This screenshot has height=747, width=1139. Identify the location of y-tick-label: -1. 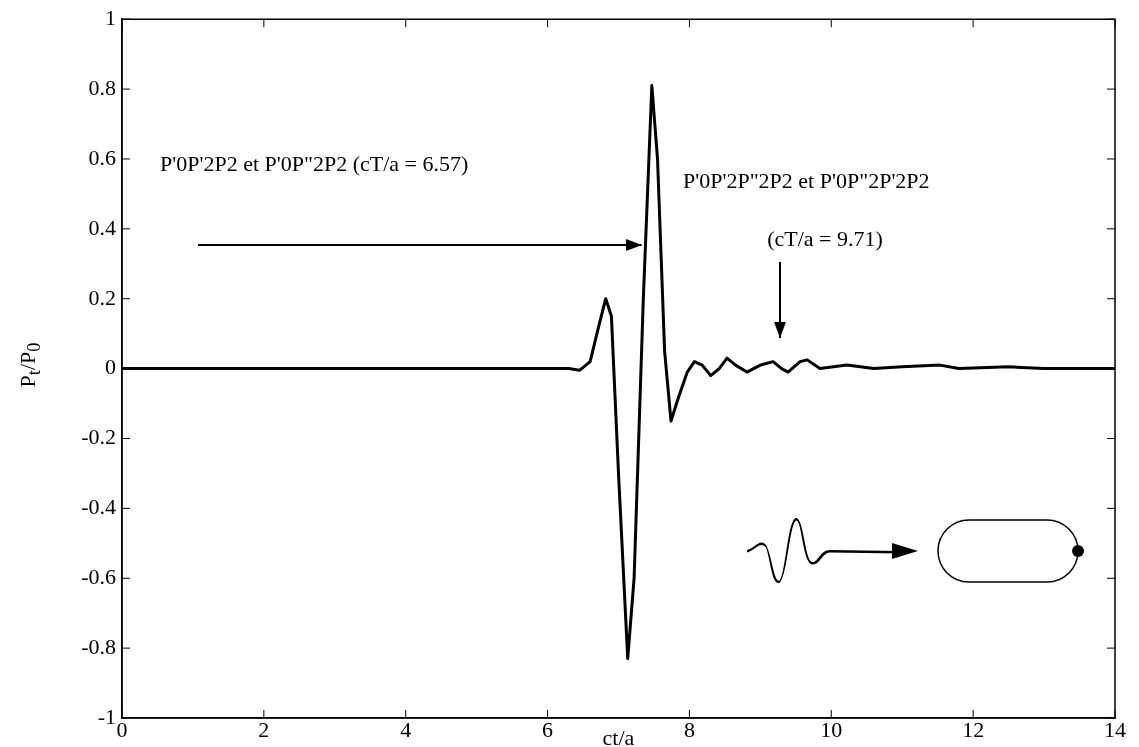
(106, 716).